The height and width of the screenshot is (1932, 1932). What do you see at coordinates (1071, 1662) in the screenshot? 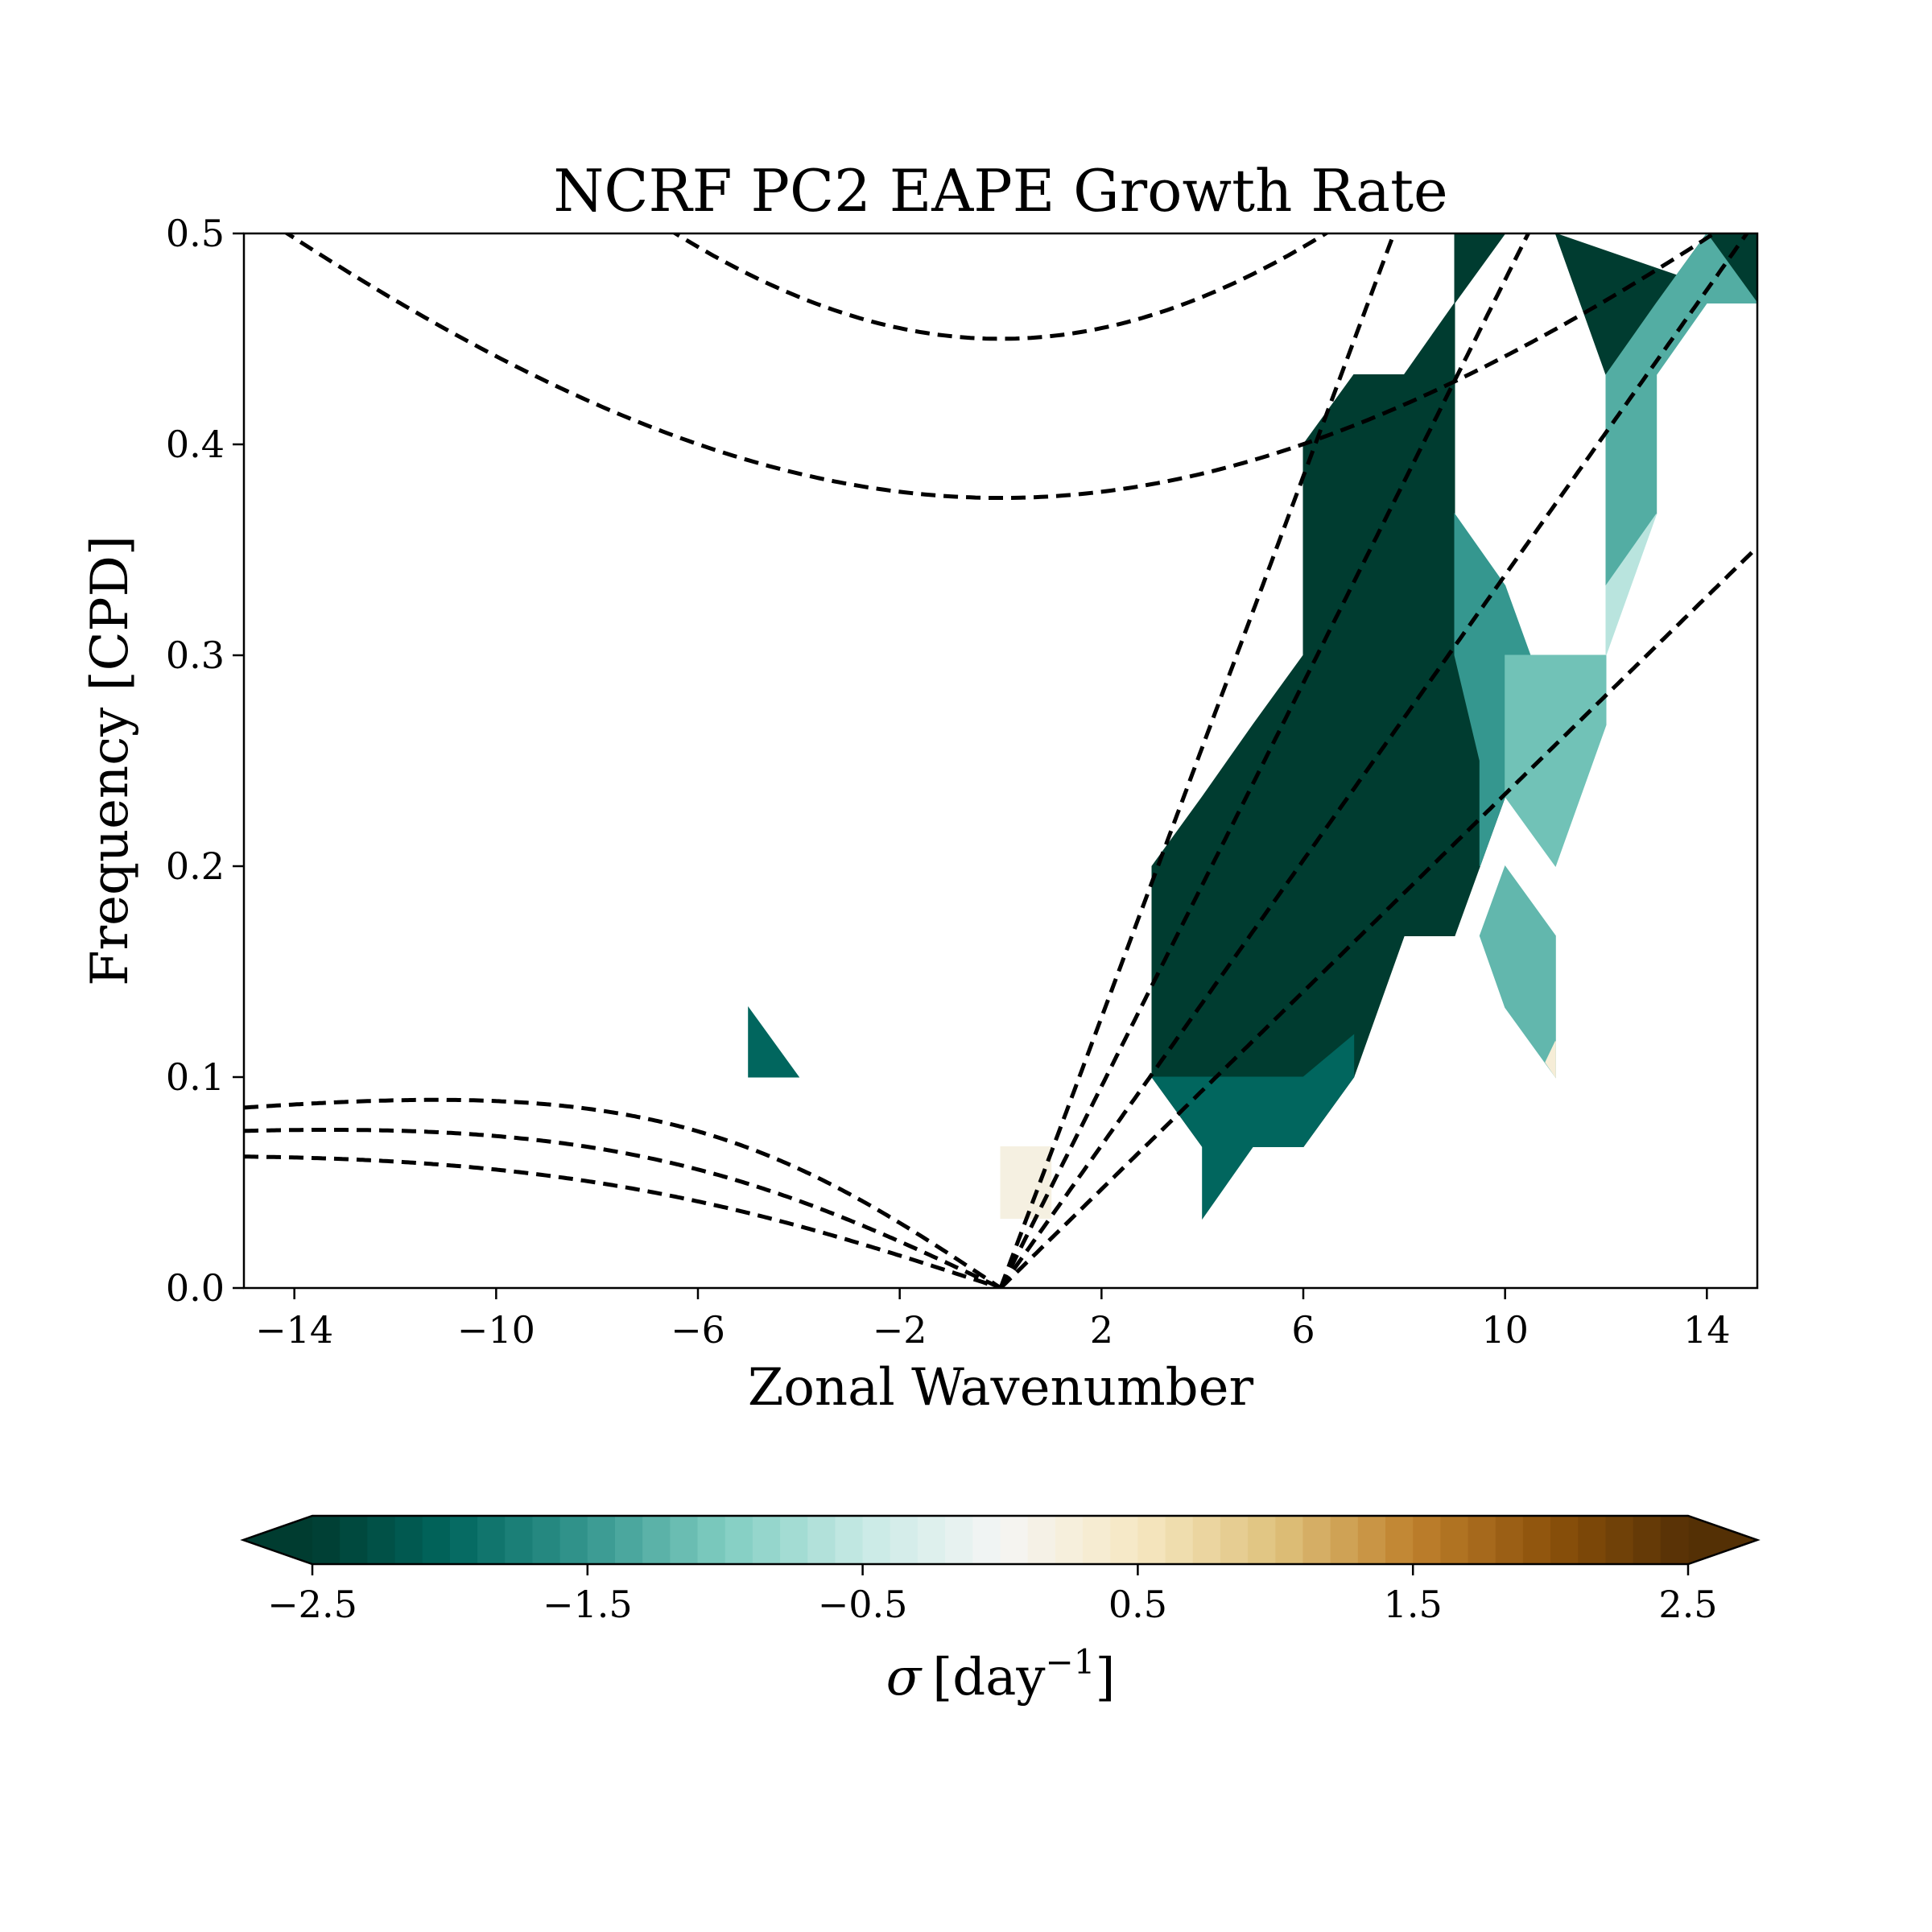
I see `colorbar-label-exponent: −1` at bounding box center [1071, 1662].